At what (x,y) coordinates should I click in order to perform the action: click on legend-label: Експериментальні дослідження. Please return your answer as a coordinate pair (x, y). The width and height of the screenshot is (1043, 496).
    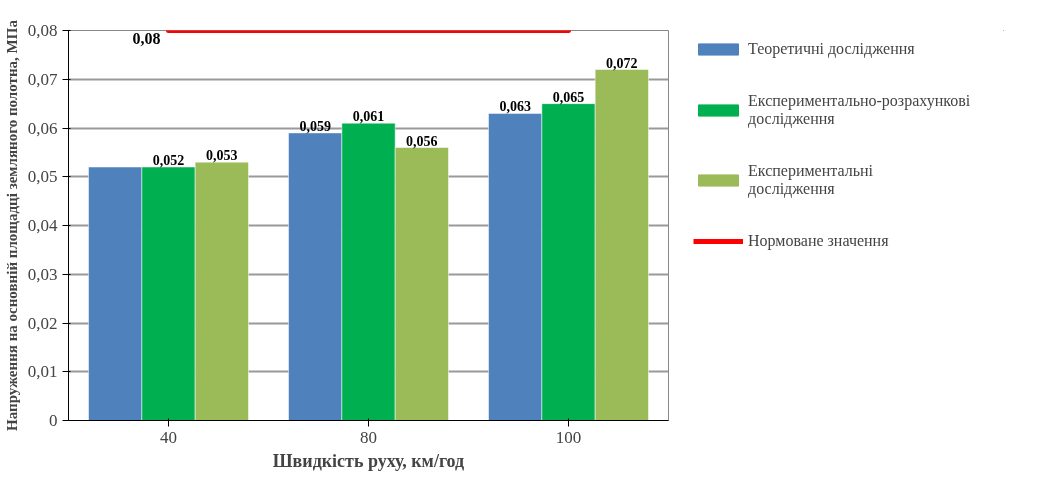
    Looking at the image, I should click on (810, 180).